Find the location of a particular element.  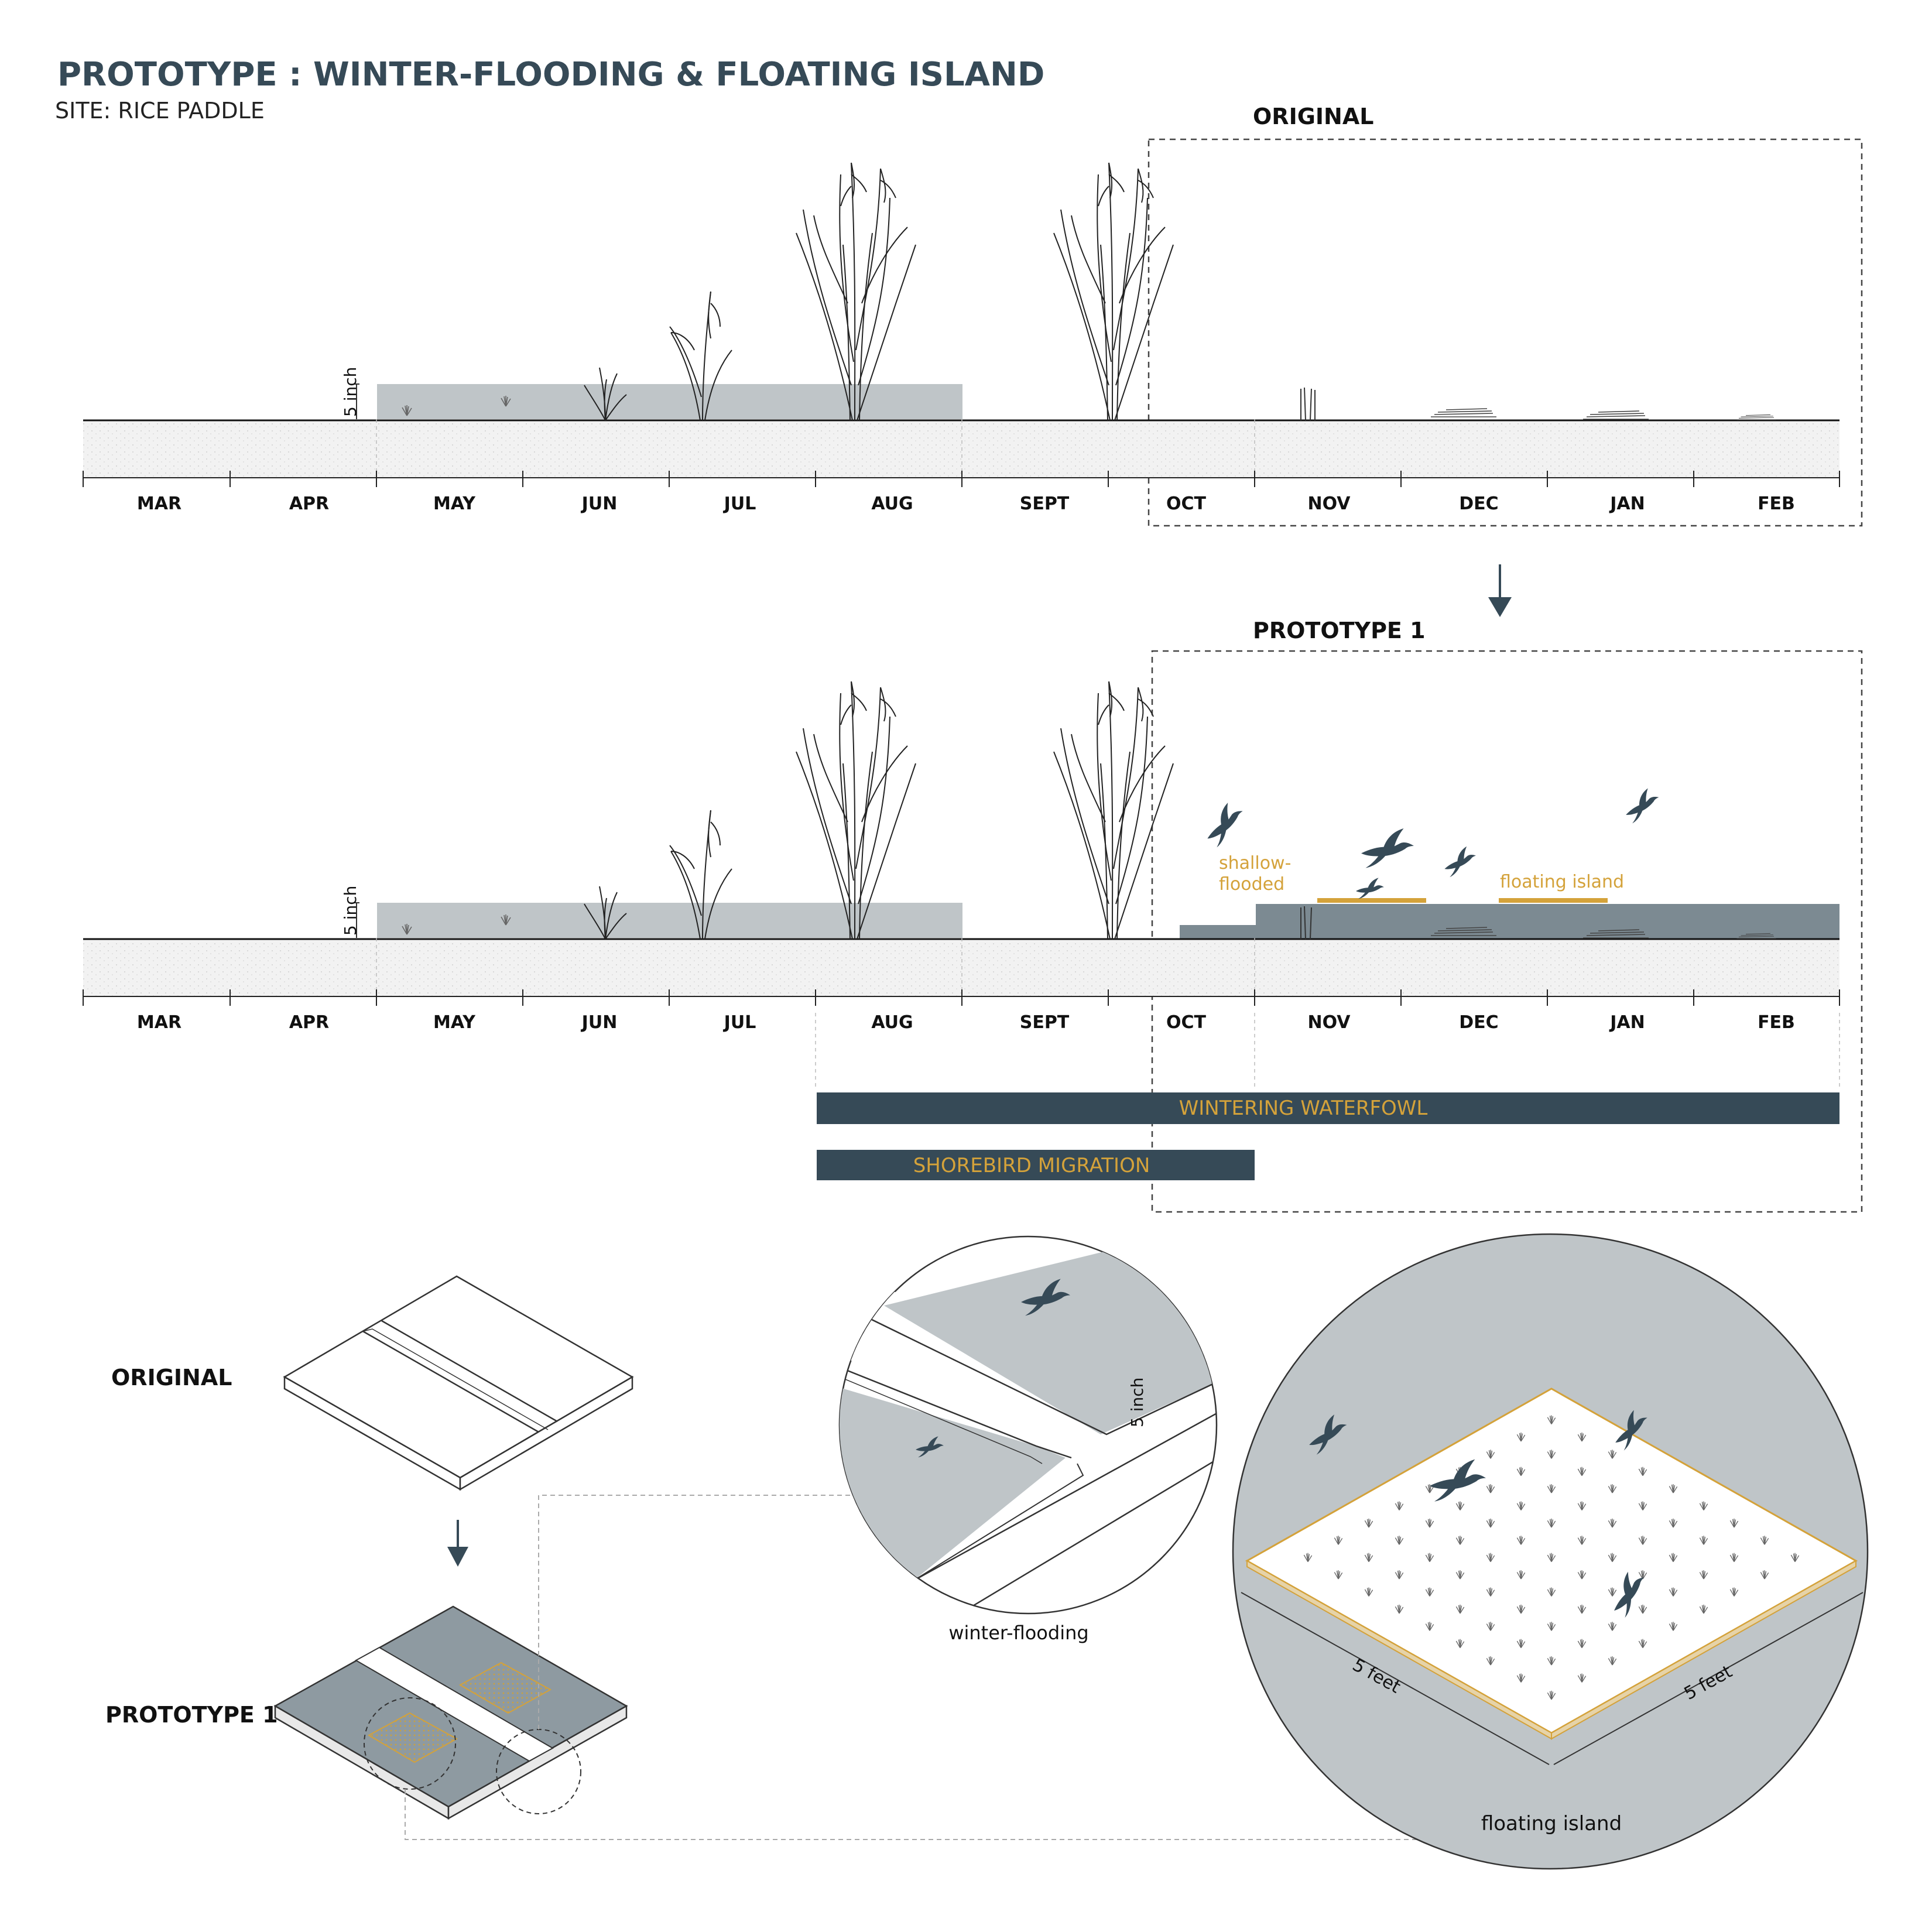

wintering-waterfowl-bar is located at coordinates (1328, 1108).